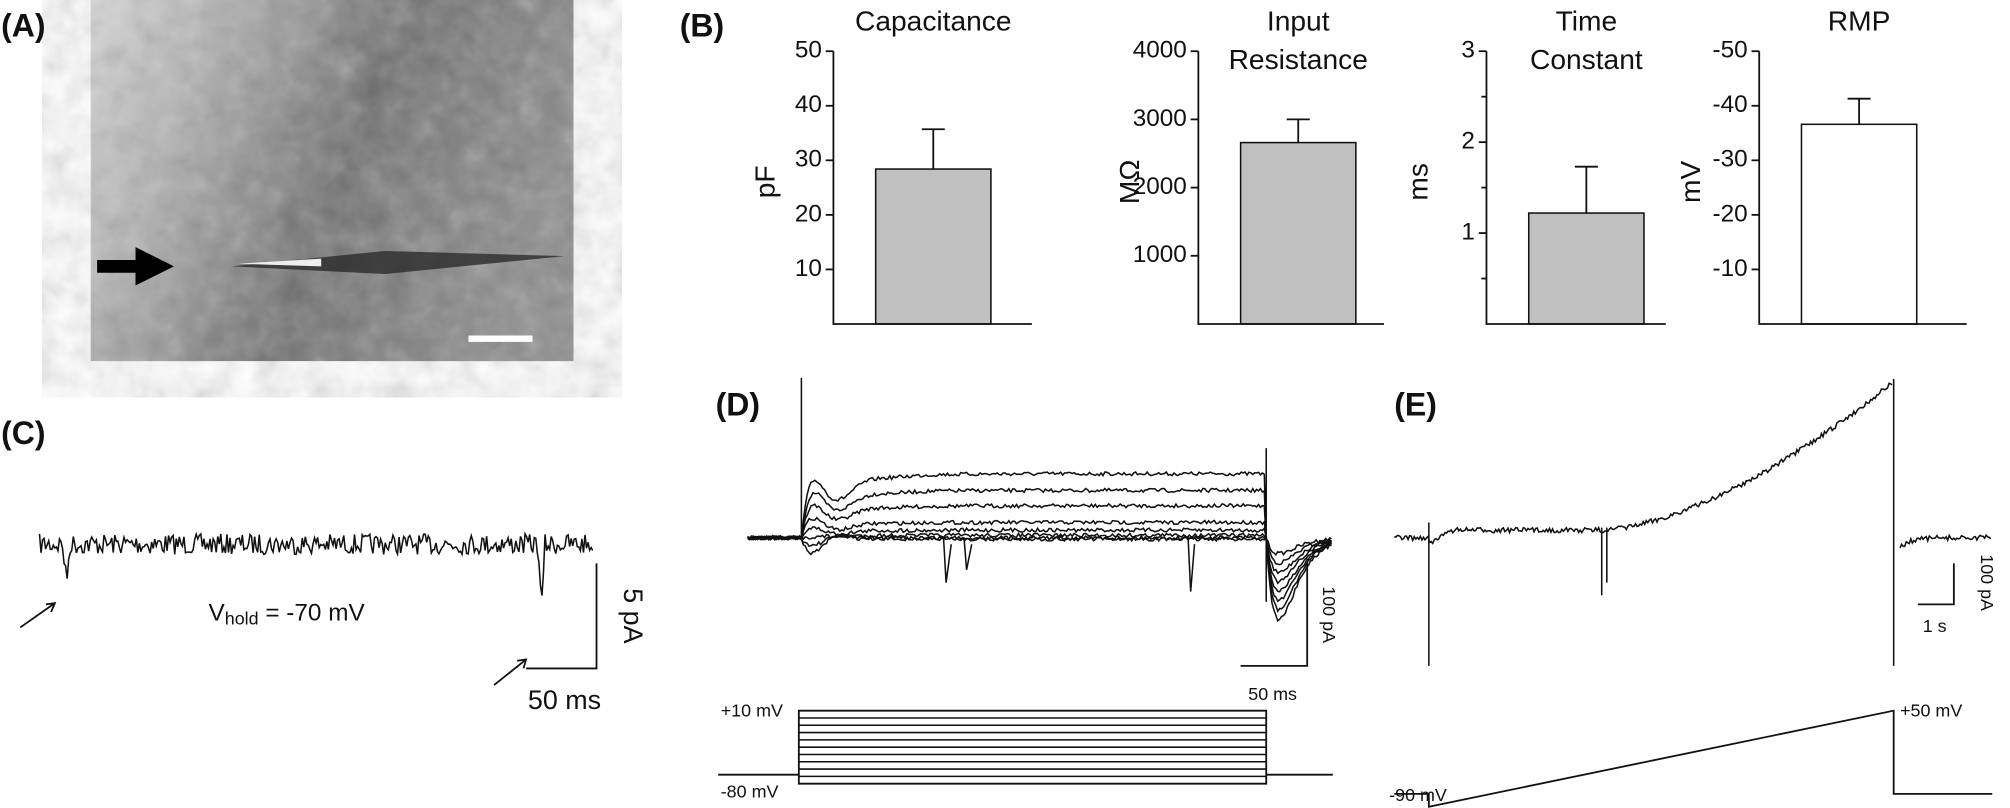 This screenshot has height=808, width=2010. I want to click on panel-label: (C), so click(23, 433).